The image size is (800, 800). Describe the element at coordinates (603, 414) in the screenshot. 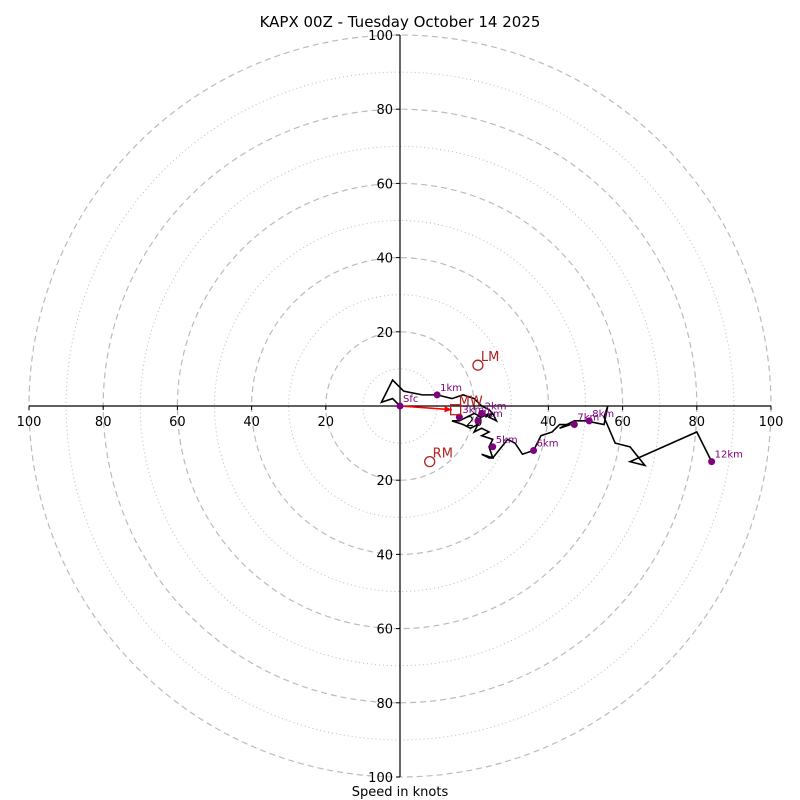

I see `height-marker-label: 8km` at that location.